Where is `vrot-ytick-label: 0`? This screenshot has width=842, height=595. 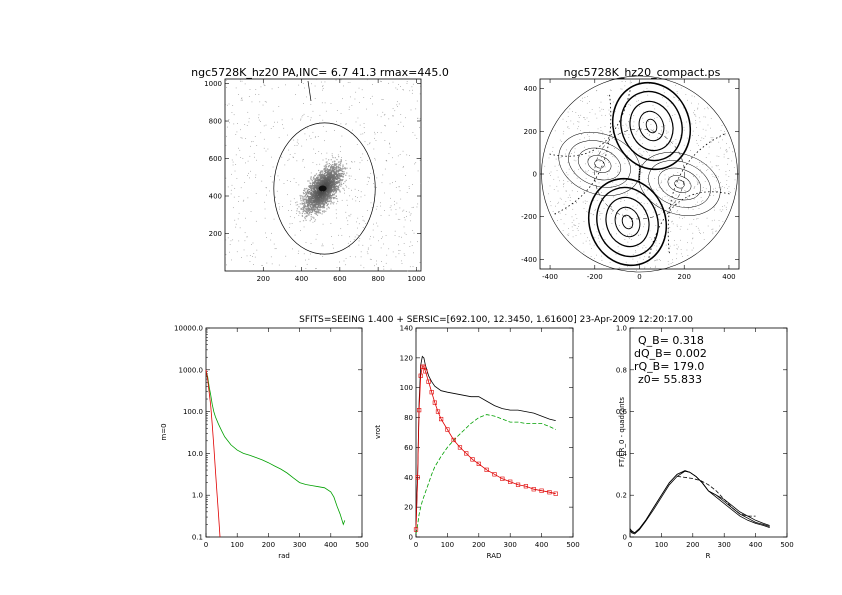
vrot-ytick-label: 0 is located at coordinates (411, 538).